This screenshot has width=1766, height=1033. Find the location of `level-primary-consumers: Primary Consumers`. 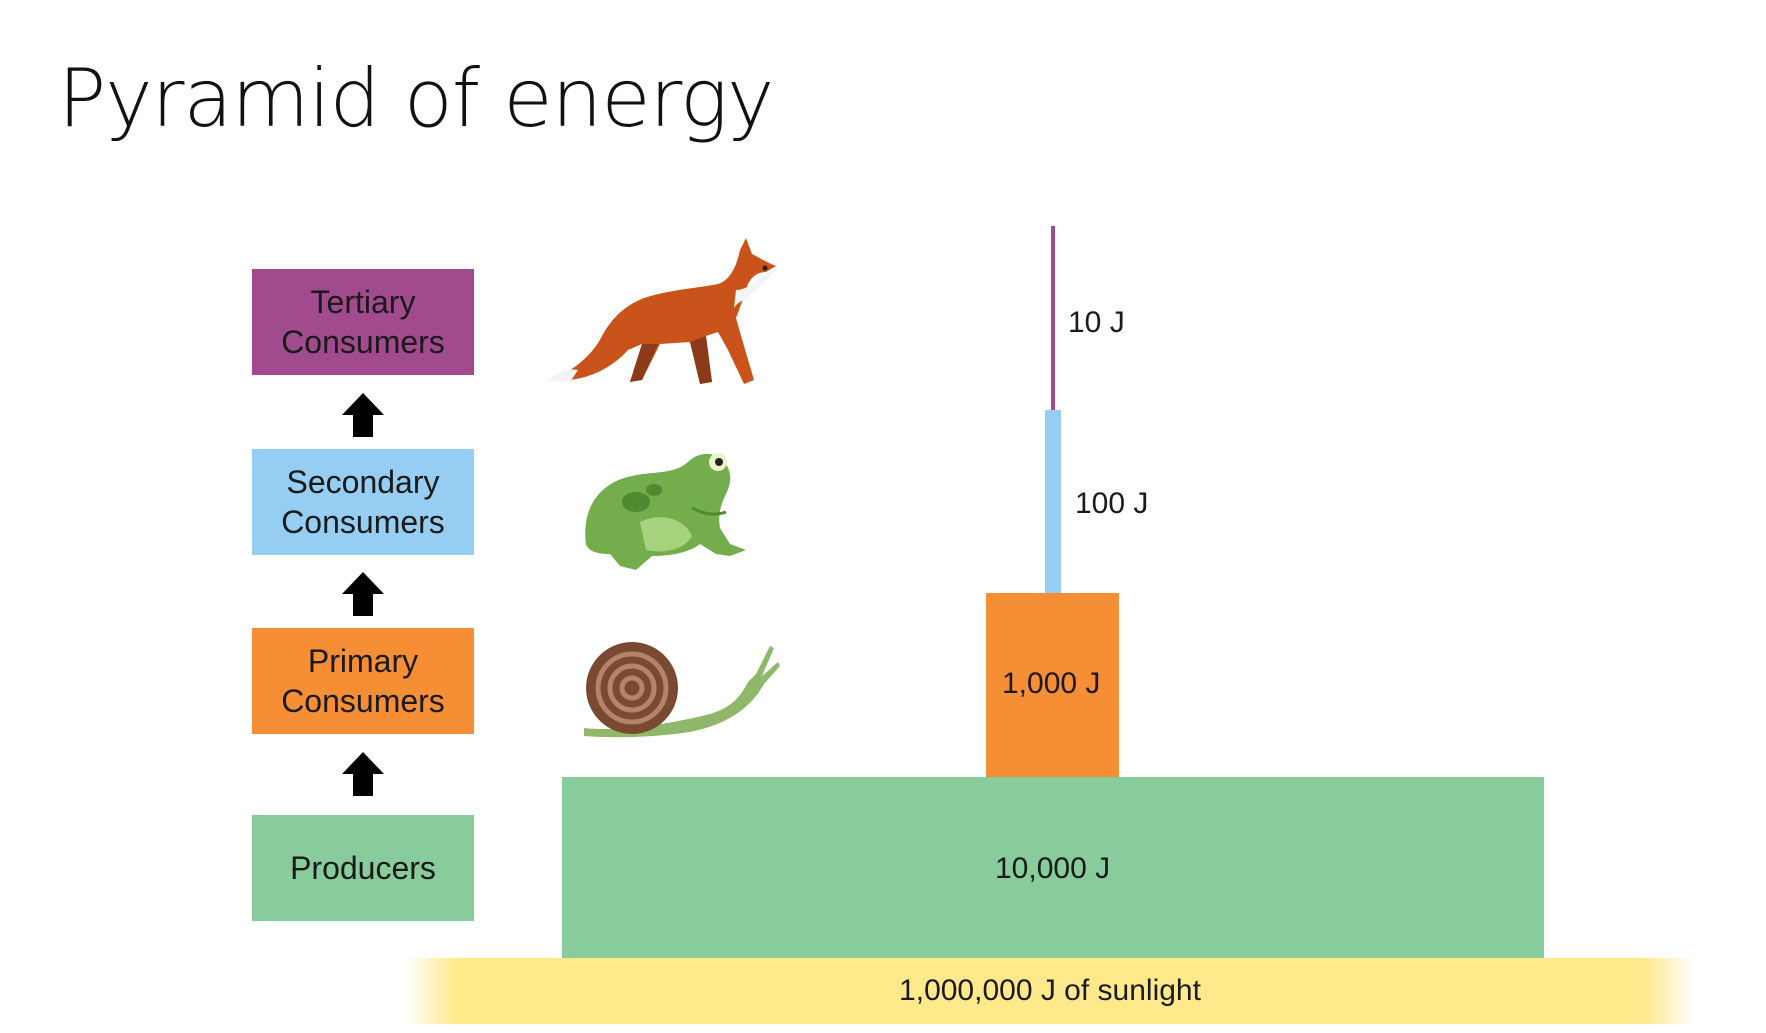

level-primary-consumers: Primary Consumers is located at coordinates (363, 681).